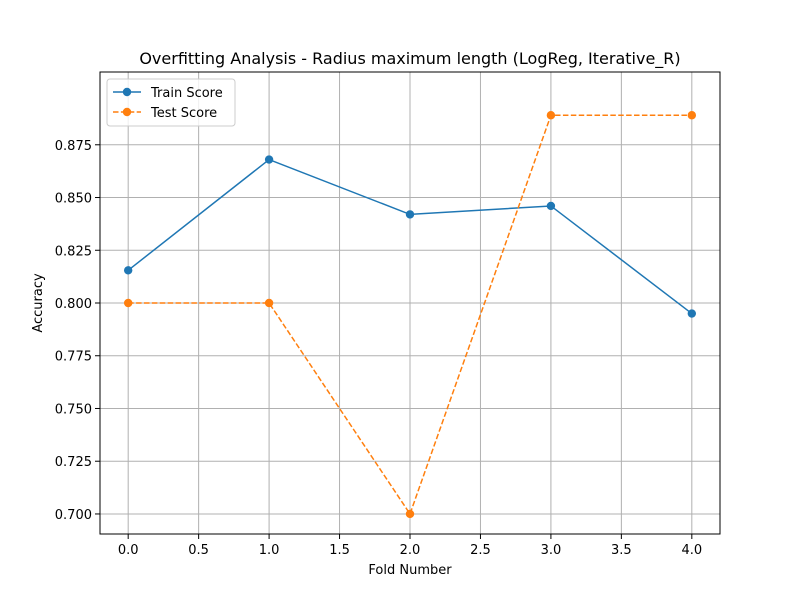  What do you see at coordinates (198, 550) in the screenshot?
I see `x-tick-label: 0.5` at bounding box center [198, 550].